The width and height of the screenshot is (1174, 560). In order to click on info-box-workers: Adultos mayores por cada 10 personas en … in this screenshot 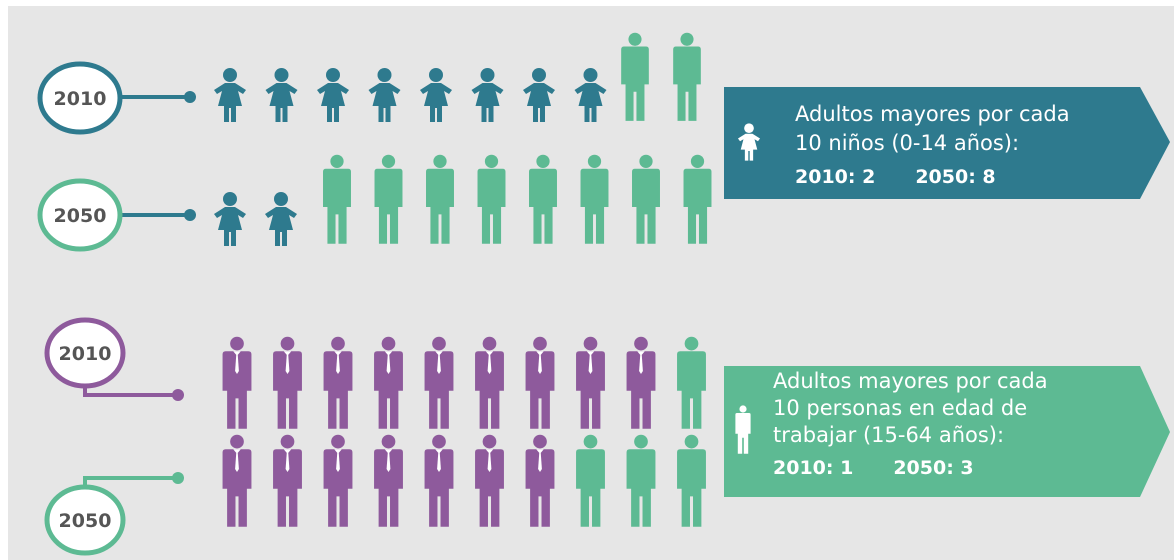, I will do `click(910, 425)`.